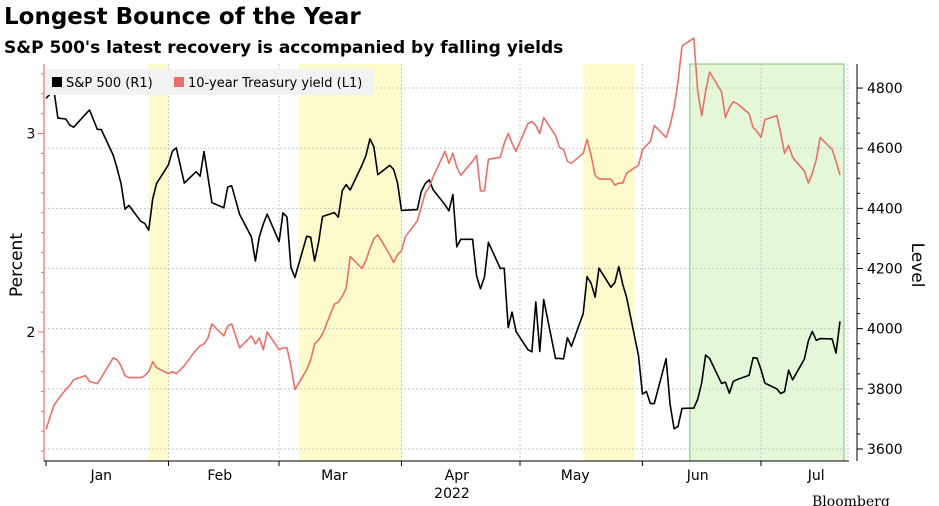  Describe the element at coordinates (452, 494) in the screenshot. I see `x-axis-year-label: 2022` at that location.